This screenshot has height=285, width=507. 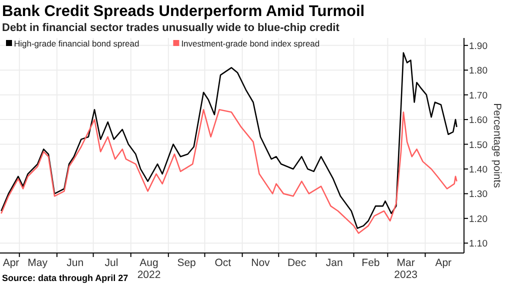 What do you see at coordinates (478, 120) in the screenshot?
I see `y-tick-label: 1.60` at bounding box center [478, 120].